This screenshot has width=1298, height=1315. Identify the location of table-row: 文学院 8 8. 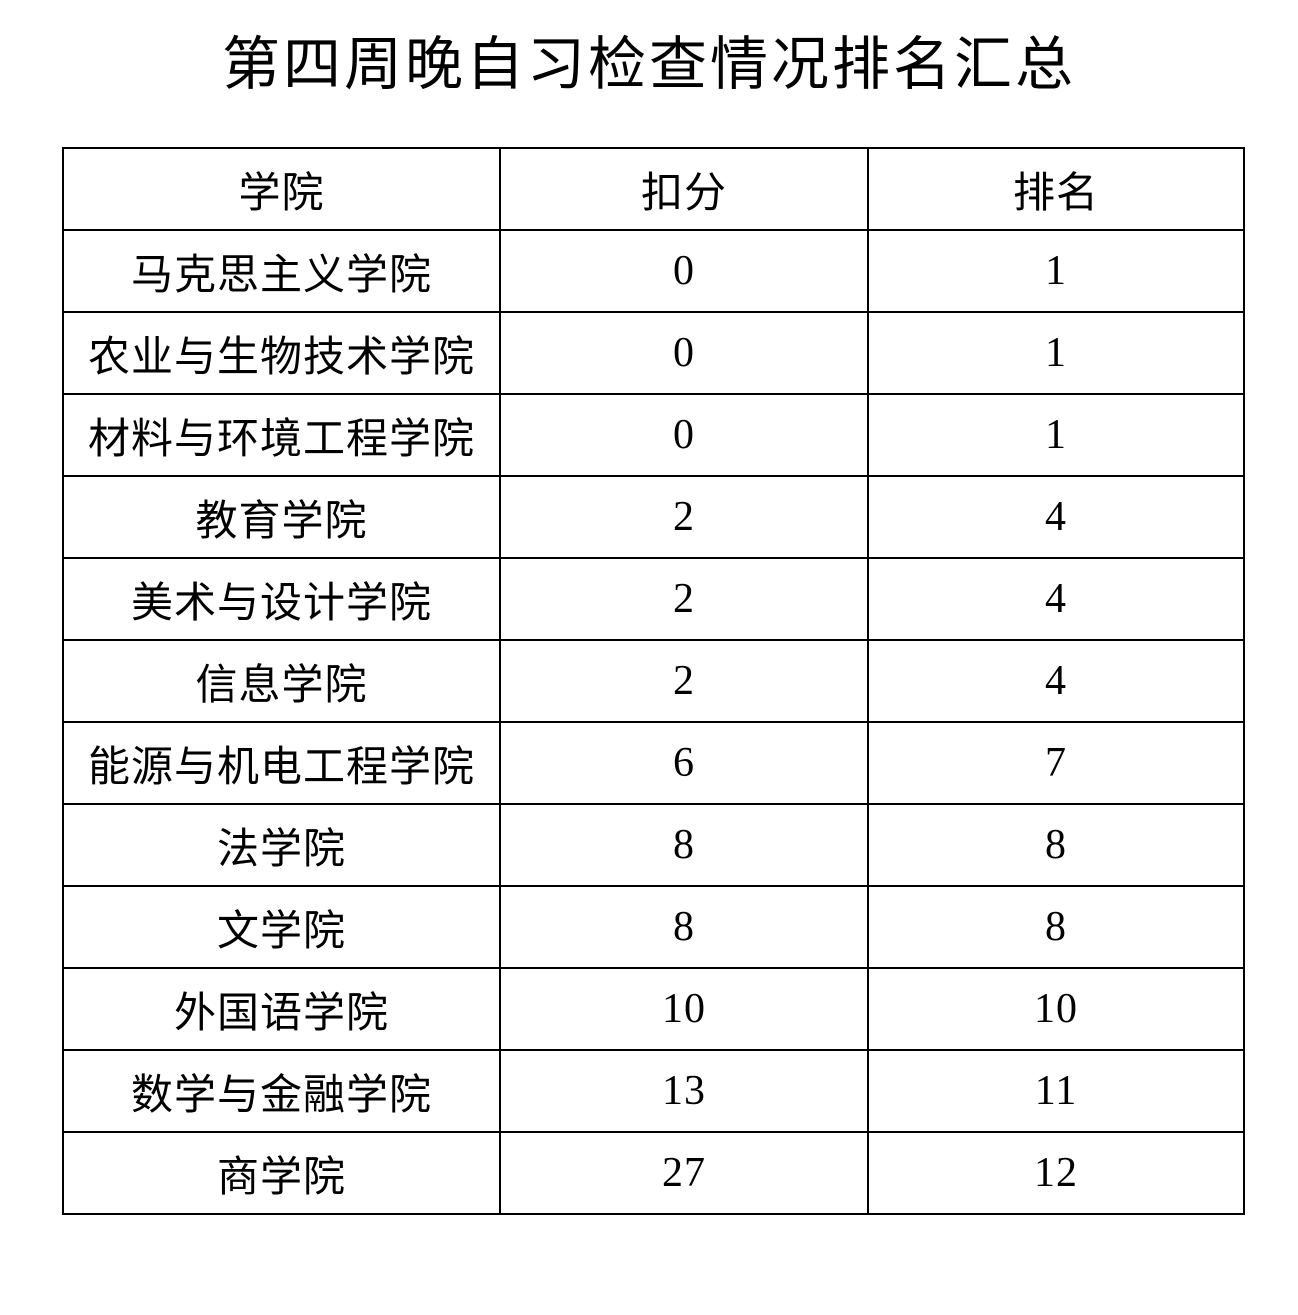
(653, 927).